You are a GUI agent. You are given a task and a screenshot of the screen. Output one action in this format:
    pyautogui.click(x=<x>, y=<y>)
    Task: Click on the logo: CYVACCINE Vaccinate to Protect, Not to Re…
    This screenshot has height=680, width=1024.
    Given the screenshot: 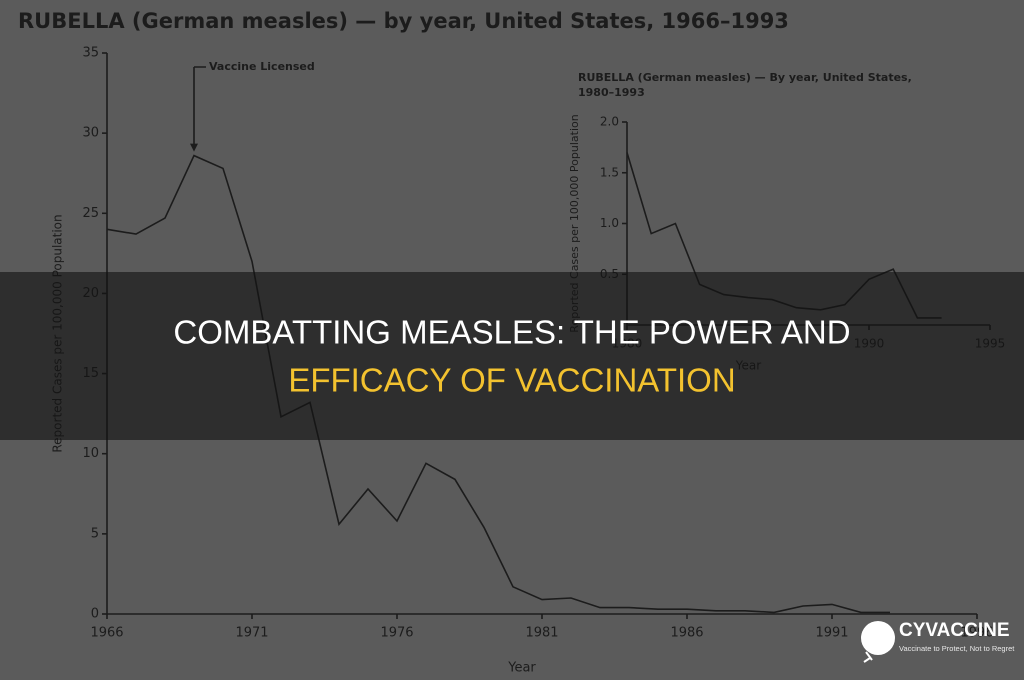 What is the action you would take?
    pyautogui.click(x=938, y=641)
    